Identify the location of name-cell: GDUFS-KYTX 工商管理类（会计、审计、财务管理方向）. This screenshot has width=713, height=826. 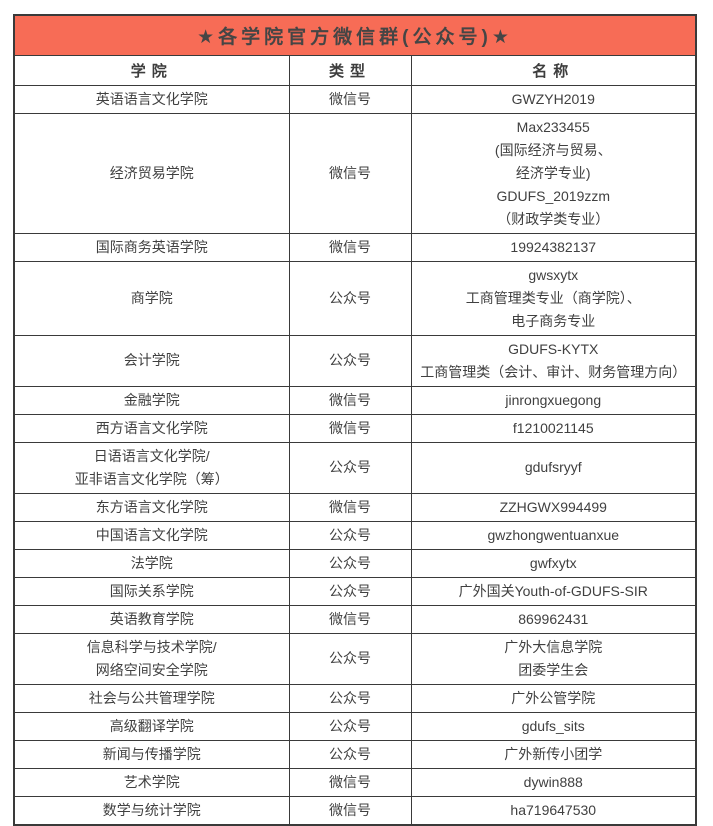
(553, 360).